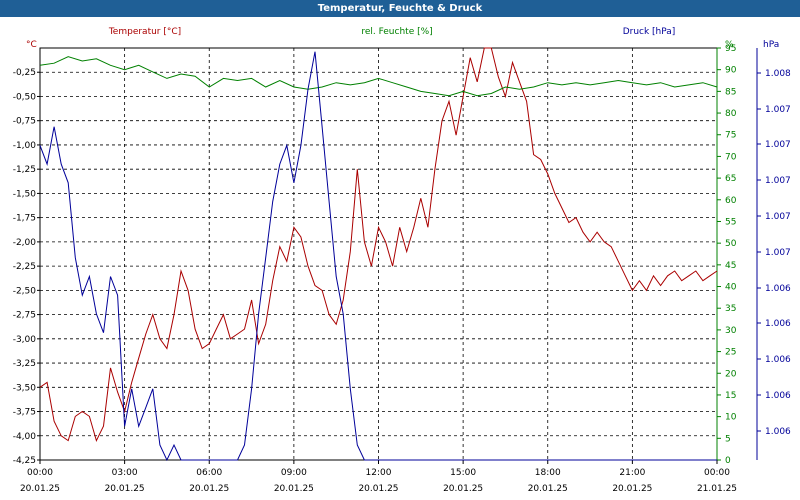  What do you see at coordinates (209, 473) in the screenshot?
I see `x-tick-time: 06:00` at bounding box center [209, 473].